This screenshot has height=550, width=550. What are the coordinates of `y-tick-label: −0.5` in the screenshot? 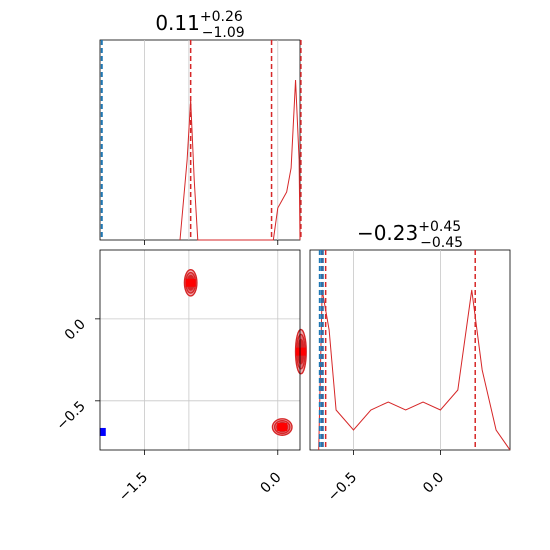 It's located at (70, 415).